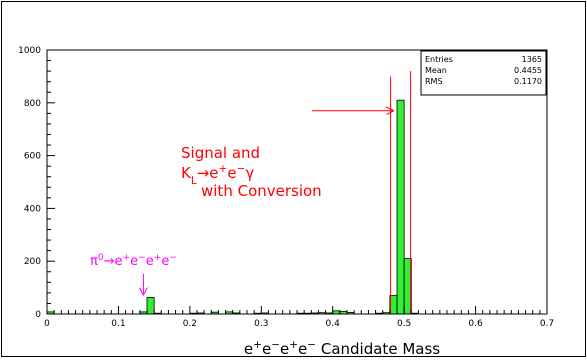  Describe the element at coordinates (133, 261) in the screenshot. I see `pi0-label: π0→e+e−e+e−` at that location.